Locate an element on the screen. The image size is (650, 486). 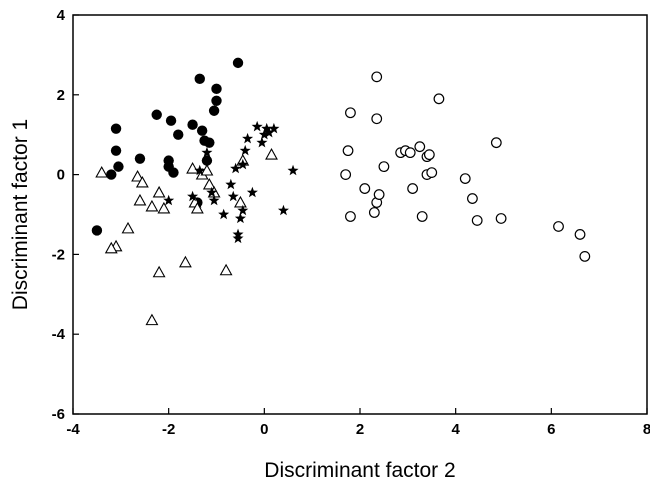
y-tick-label: 2 is located at coordinates (61, 95).